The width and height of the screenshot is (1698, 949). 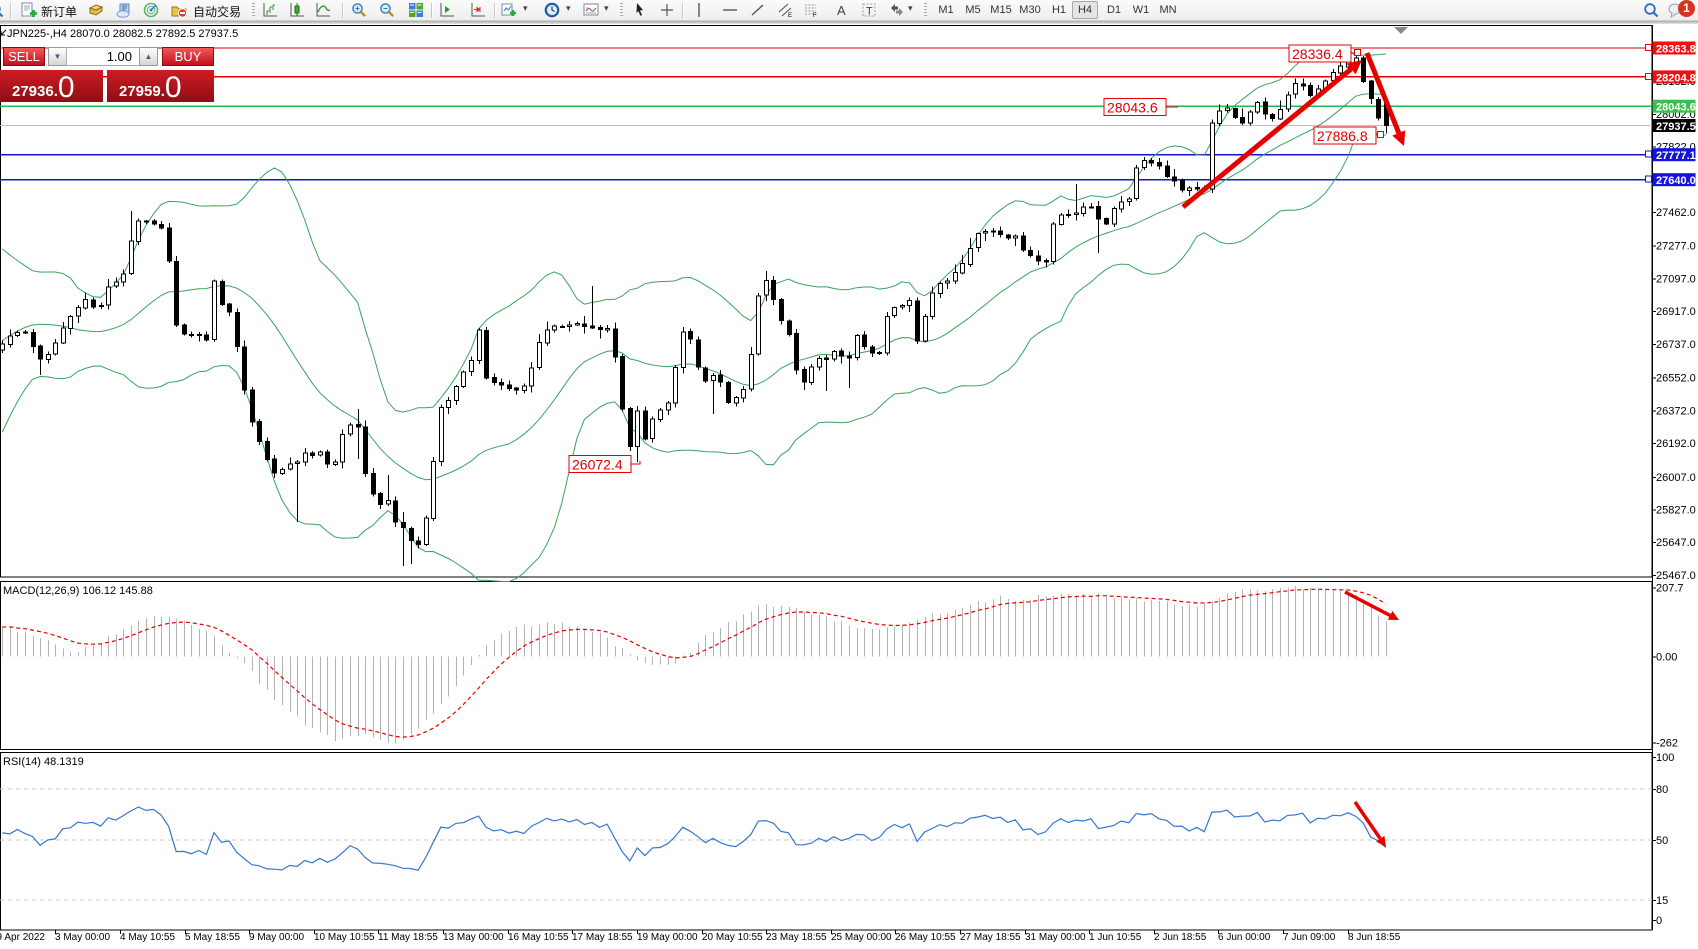 What do you see at coordinates (1676, 279) in the screenshot?
I see `svg-text: 27097.0` at bounding box center [1676, 279].